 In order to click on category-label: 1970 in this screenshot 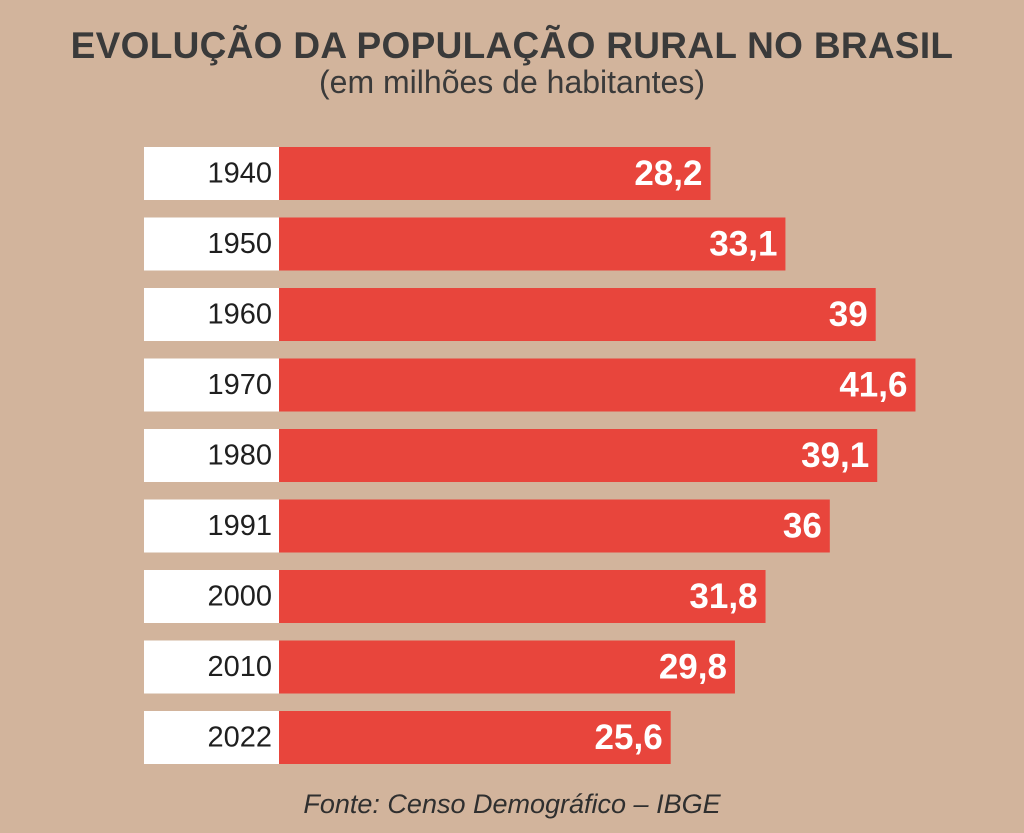, I will do `click(239, 385)`.